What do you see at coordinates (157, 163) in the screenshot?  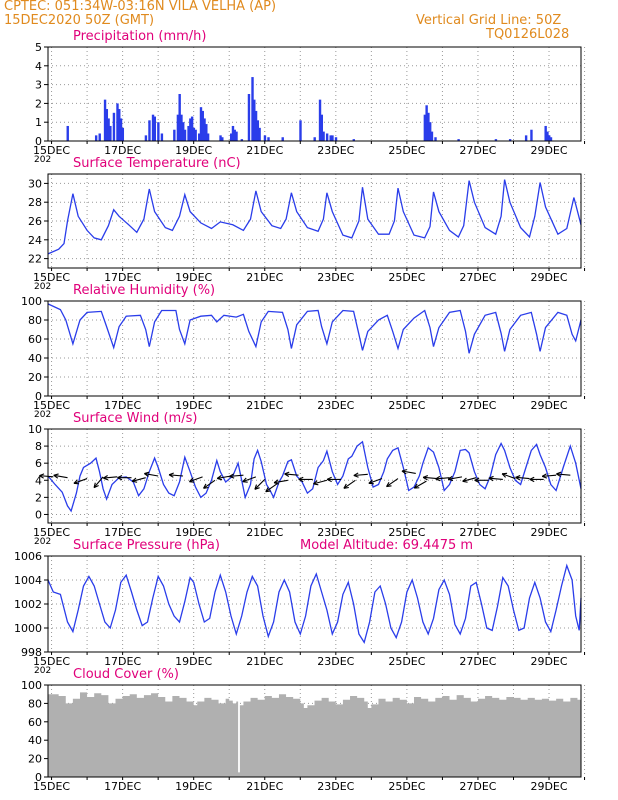 I see `panel-title: Surface Temperature (nC)` at bounding box center [157, 163].